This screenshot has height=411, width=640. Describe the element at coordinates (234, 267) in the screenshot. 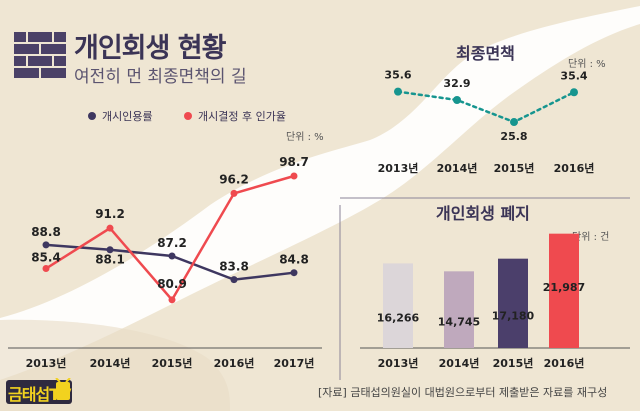

I see `data-label-navy: 83.8` at that location.